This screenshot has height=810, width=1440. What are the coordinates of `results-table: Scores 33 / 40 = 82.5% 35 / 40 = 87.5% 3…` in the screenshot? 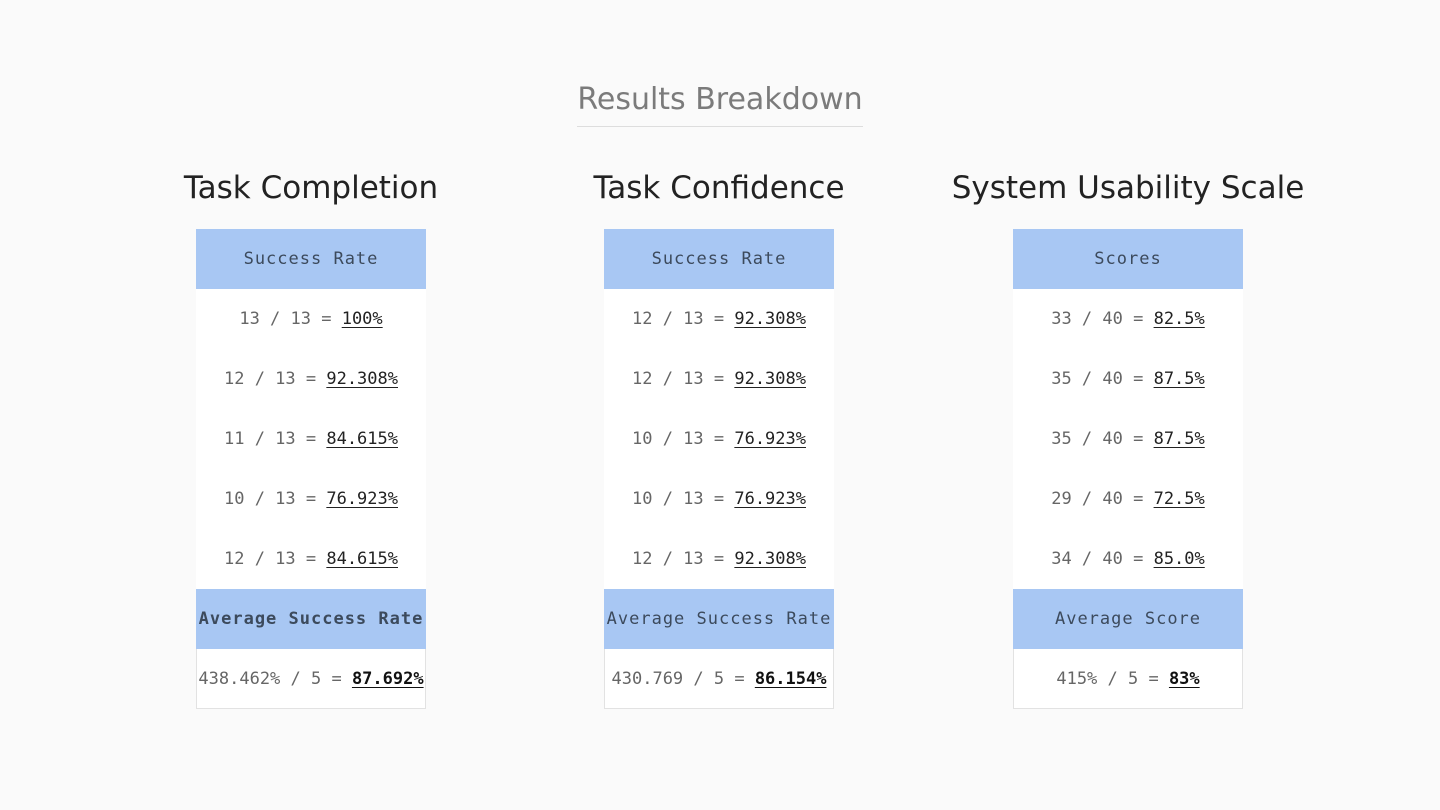 It's located at (1128, 469).